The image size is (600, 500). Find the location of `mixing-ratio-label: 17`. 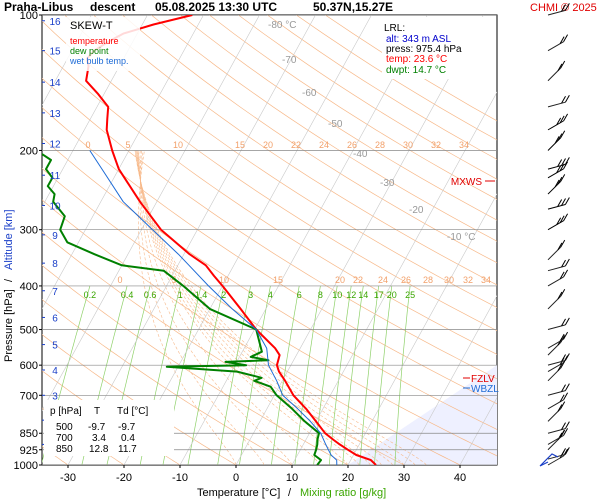

mixing-ratio-label: 17 is located at coordinates (379, 295).